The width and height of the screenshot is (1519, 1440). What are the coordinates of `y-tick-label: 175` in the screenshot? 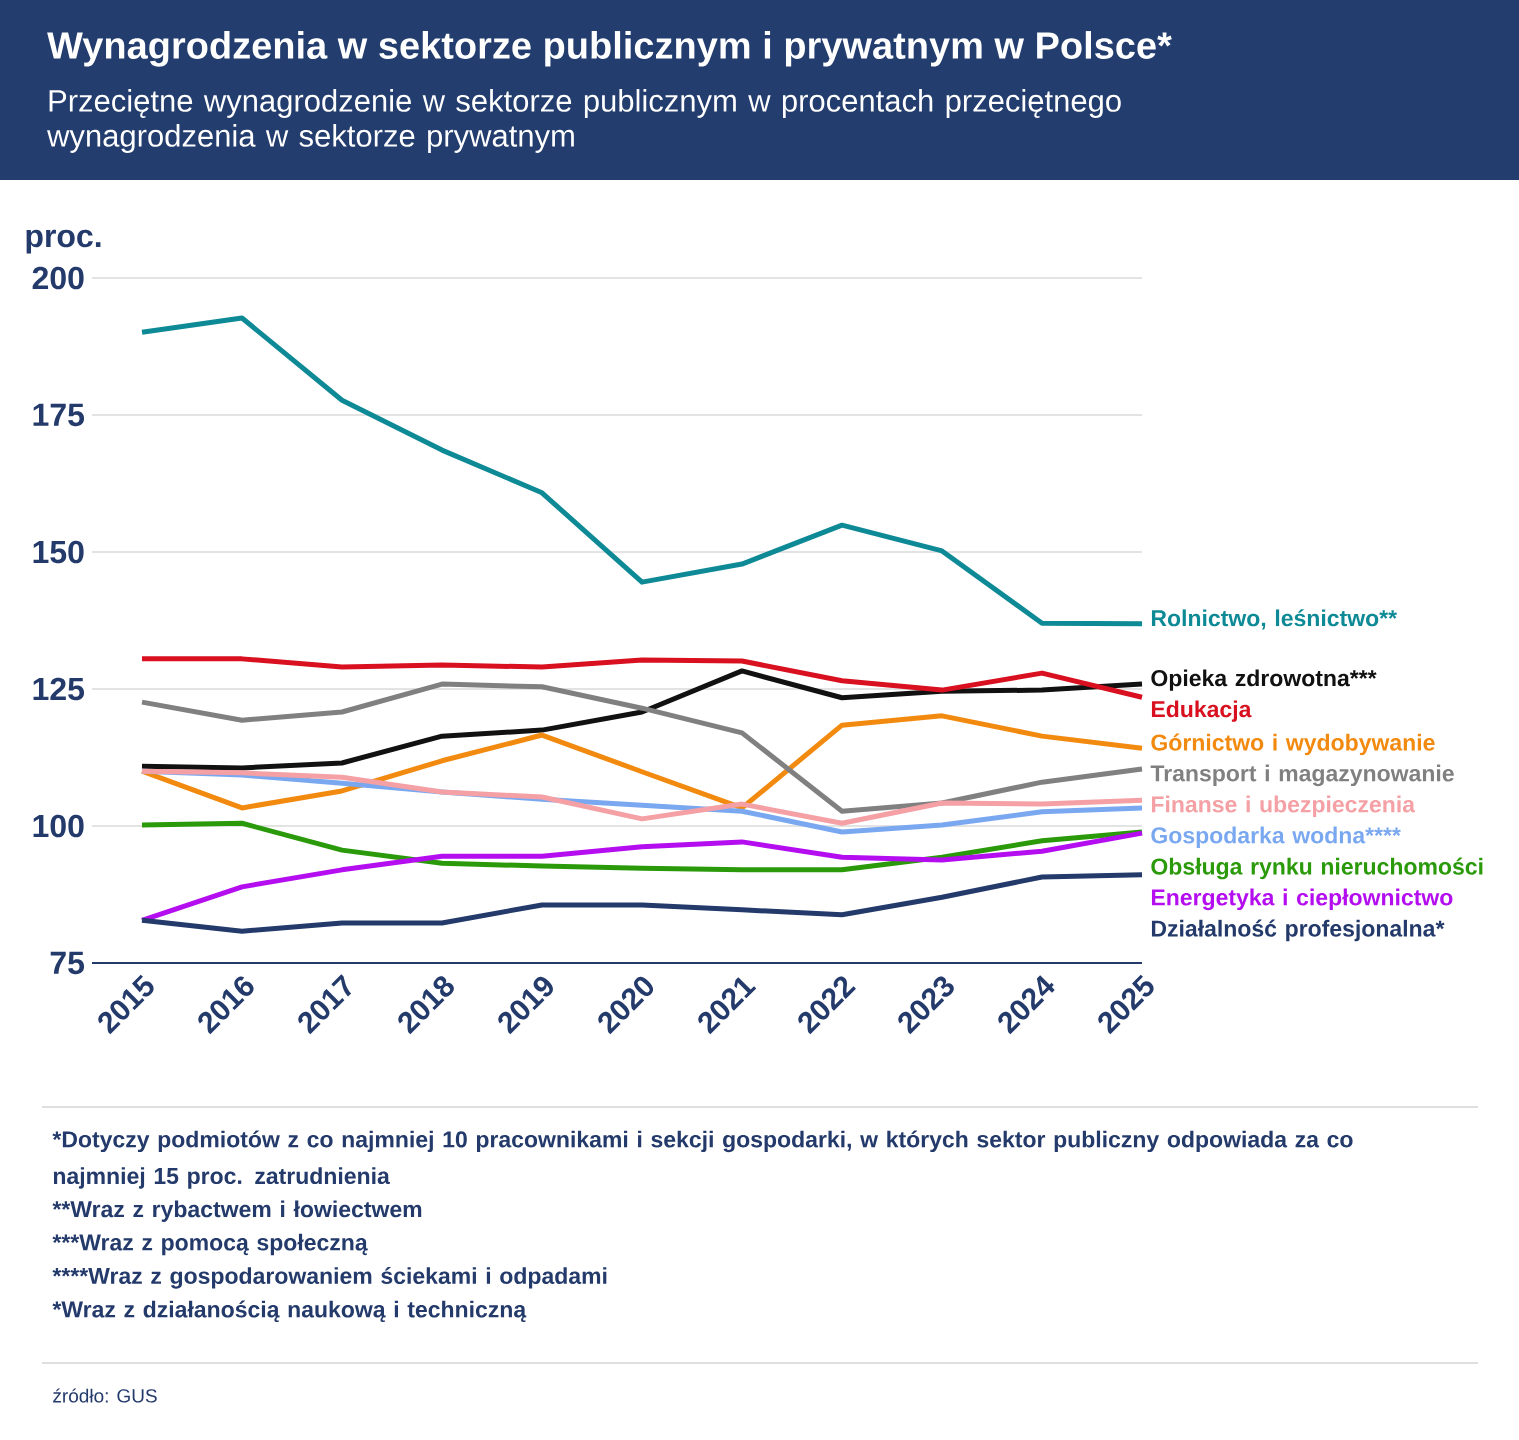 It's located at (59, 415).